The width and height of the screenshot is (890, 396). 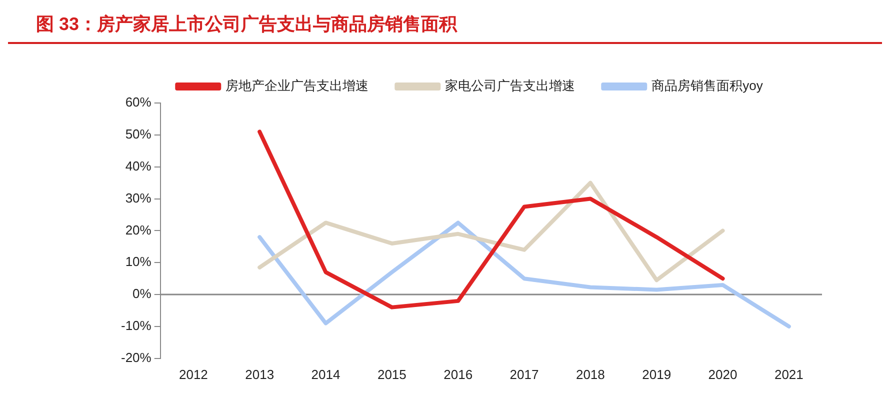 What do you see at coordinates (723, 374) in the screenshot?
I see `x-tick-label: 2020` at bounding box center [723, 374].